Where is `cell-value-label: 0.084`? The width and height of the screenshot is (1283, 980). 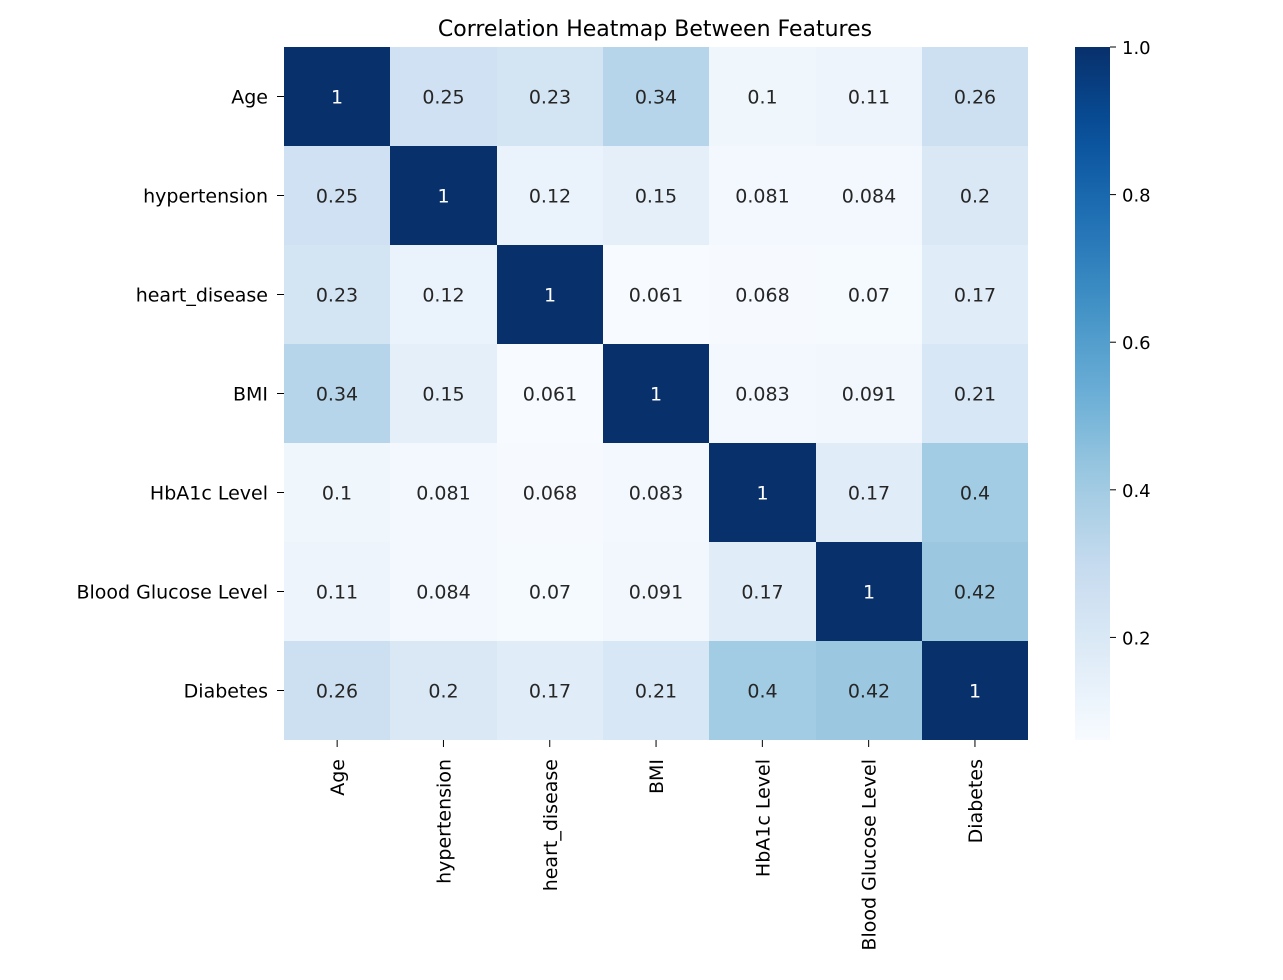 cell-value-label: 0.084 is located at coordinates (443, 593).